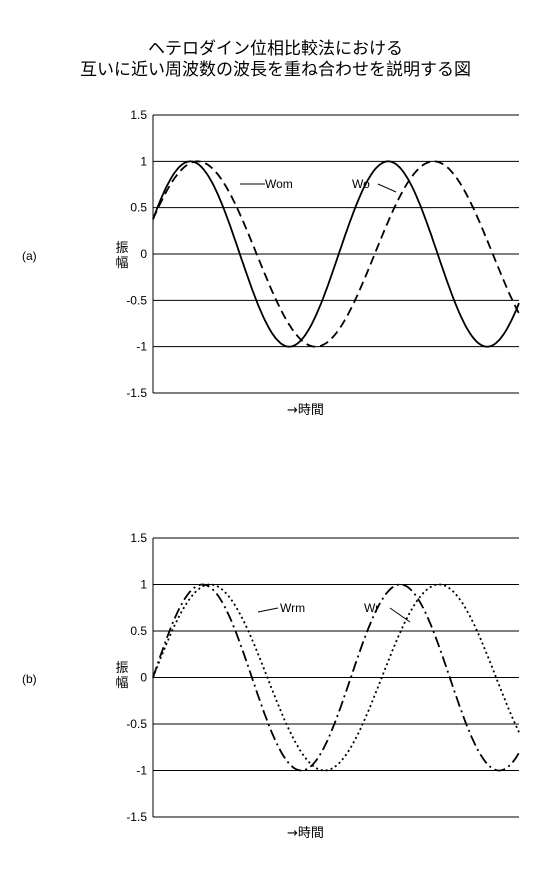 The image size is (551, 882). What do you see at coordinates (279, 184) in the screenshot?
I see `series-label-wom: Wom` at bounding box center [279, 184].